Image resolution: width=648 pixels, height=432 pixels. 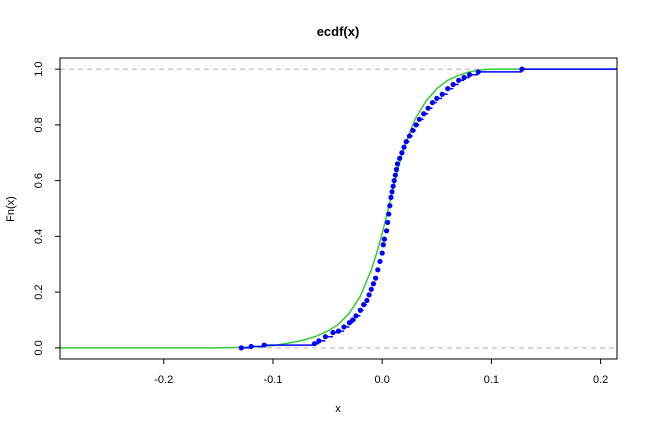 What do you see at coordinates (46, 208) in the screenshot?
I see `y-axis: 0.0 0.2 0.4 0.6 0.8 1.0` at bounding box center [46, 208].